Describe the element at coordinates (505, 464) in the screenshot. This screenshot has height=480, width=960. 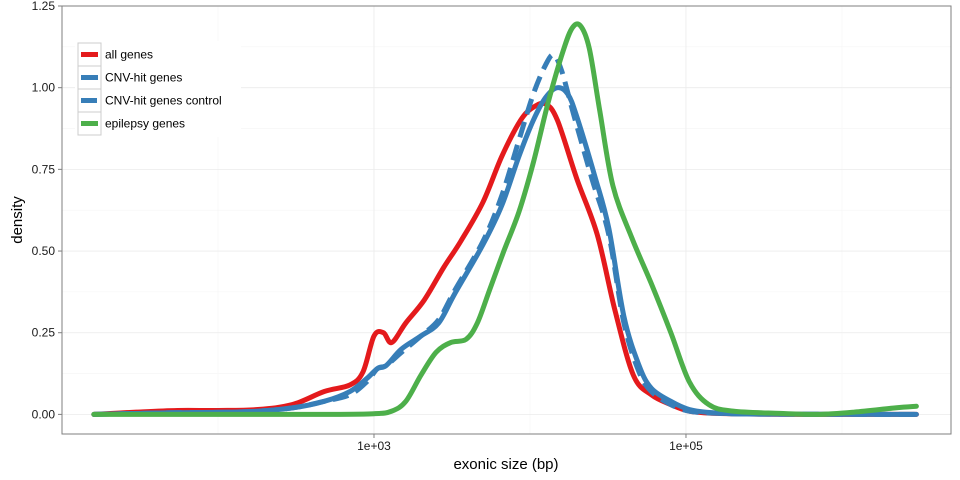
I see `x-axis-title: exonic size (bp)` at that location.